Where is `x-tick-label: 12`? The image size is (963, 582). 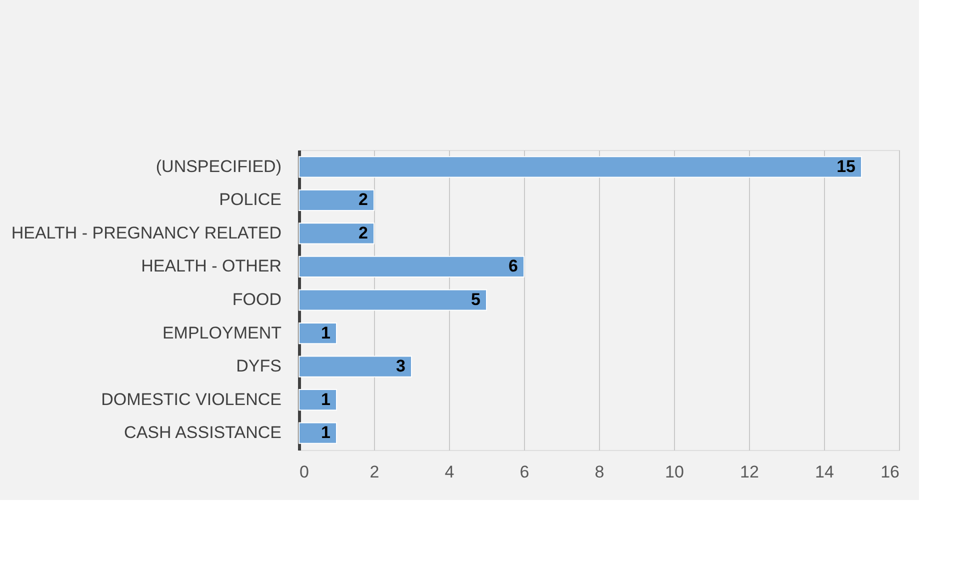
x-tick-label: 12 is located at coordinates (749, 472).